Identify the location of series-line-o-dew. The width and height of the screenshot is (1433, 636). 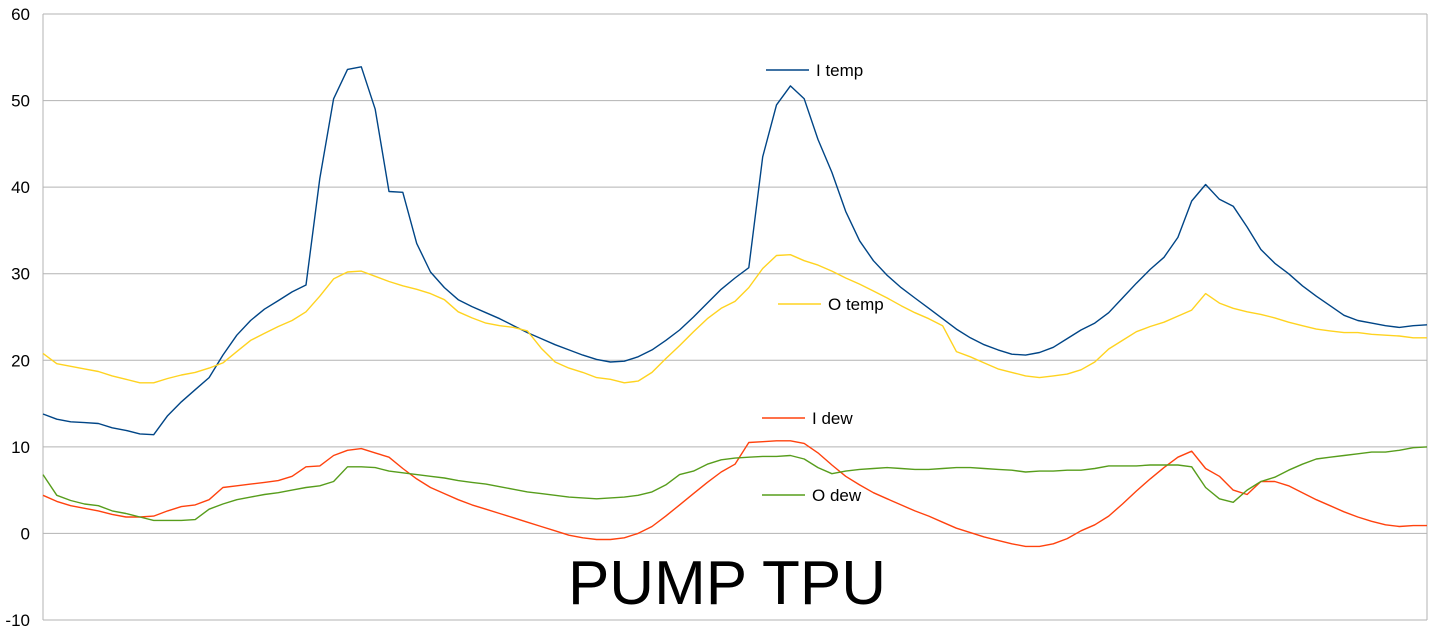
(735, 484).